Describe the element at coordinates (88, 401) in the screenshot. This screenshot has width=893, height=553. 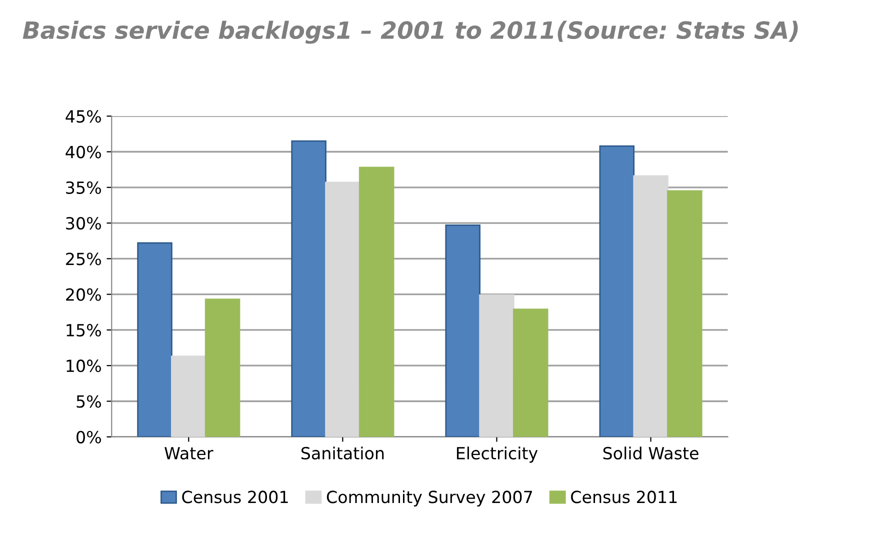
I see `y-tick-label: 5%` at that location.